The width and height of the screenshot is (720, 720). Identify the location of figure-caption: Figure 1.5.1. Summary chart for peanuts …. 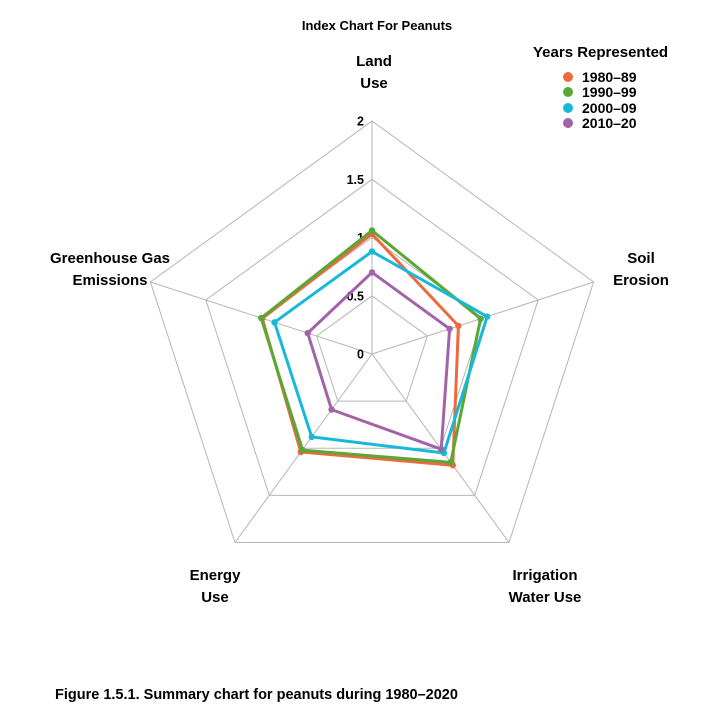
(256, 695).